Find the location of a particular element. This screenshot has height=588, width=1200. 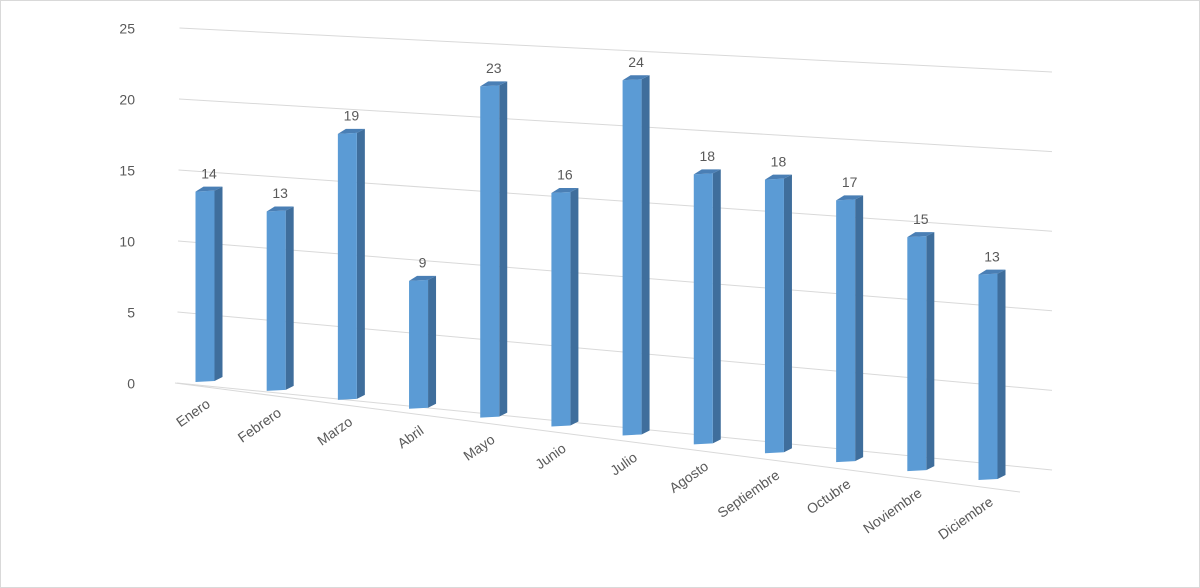

data-label: 24 is located at coordinates (636, 62).